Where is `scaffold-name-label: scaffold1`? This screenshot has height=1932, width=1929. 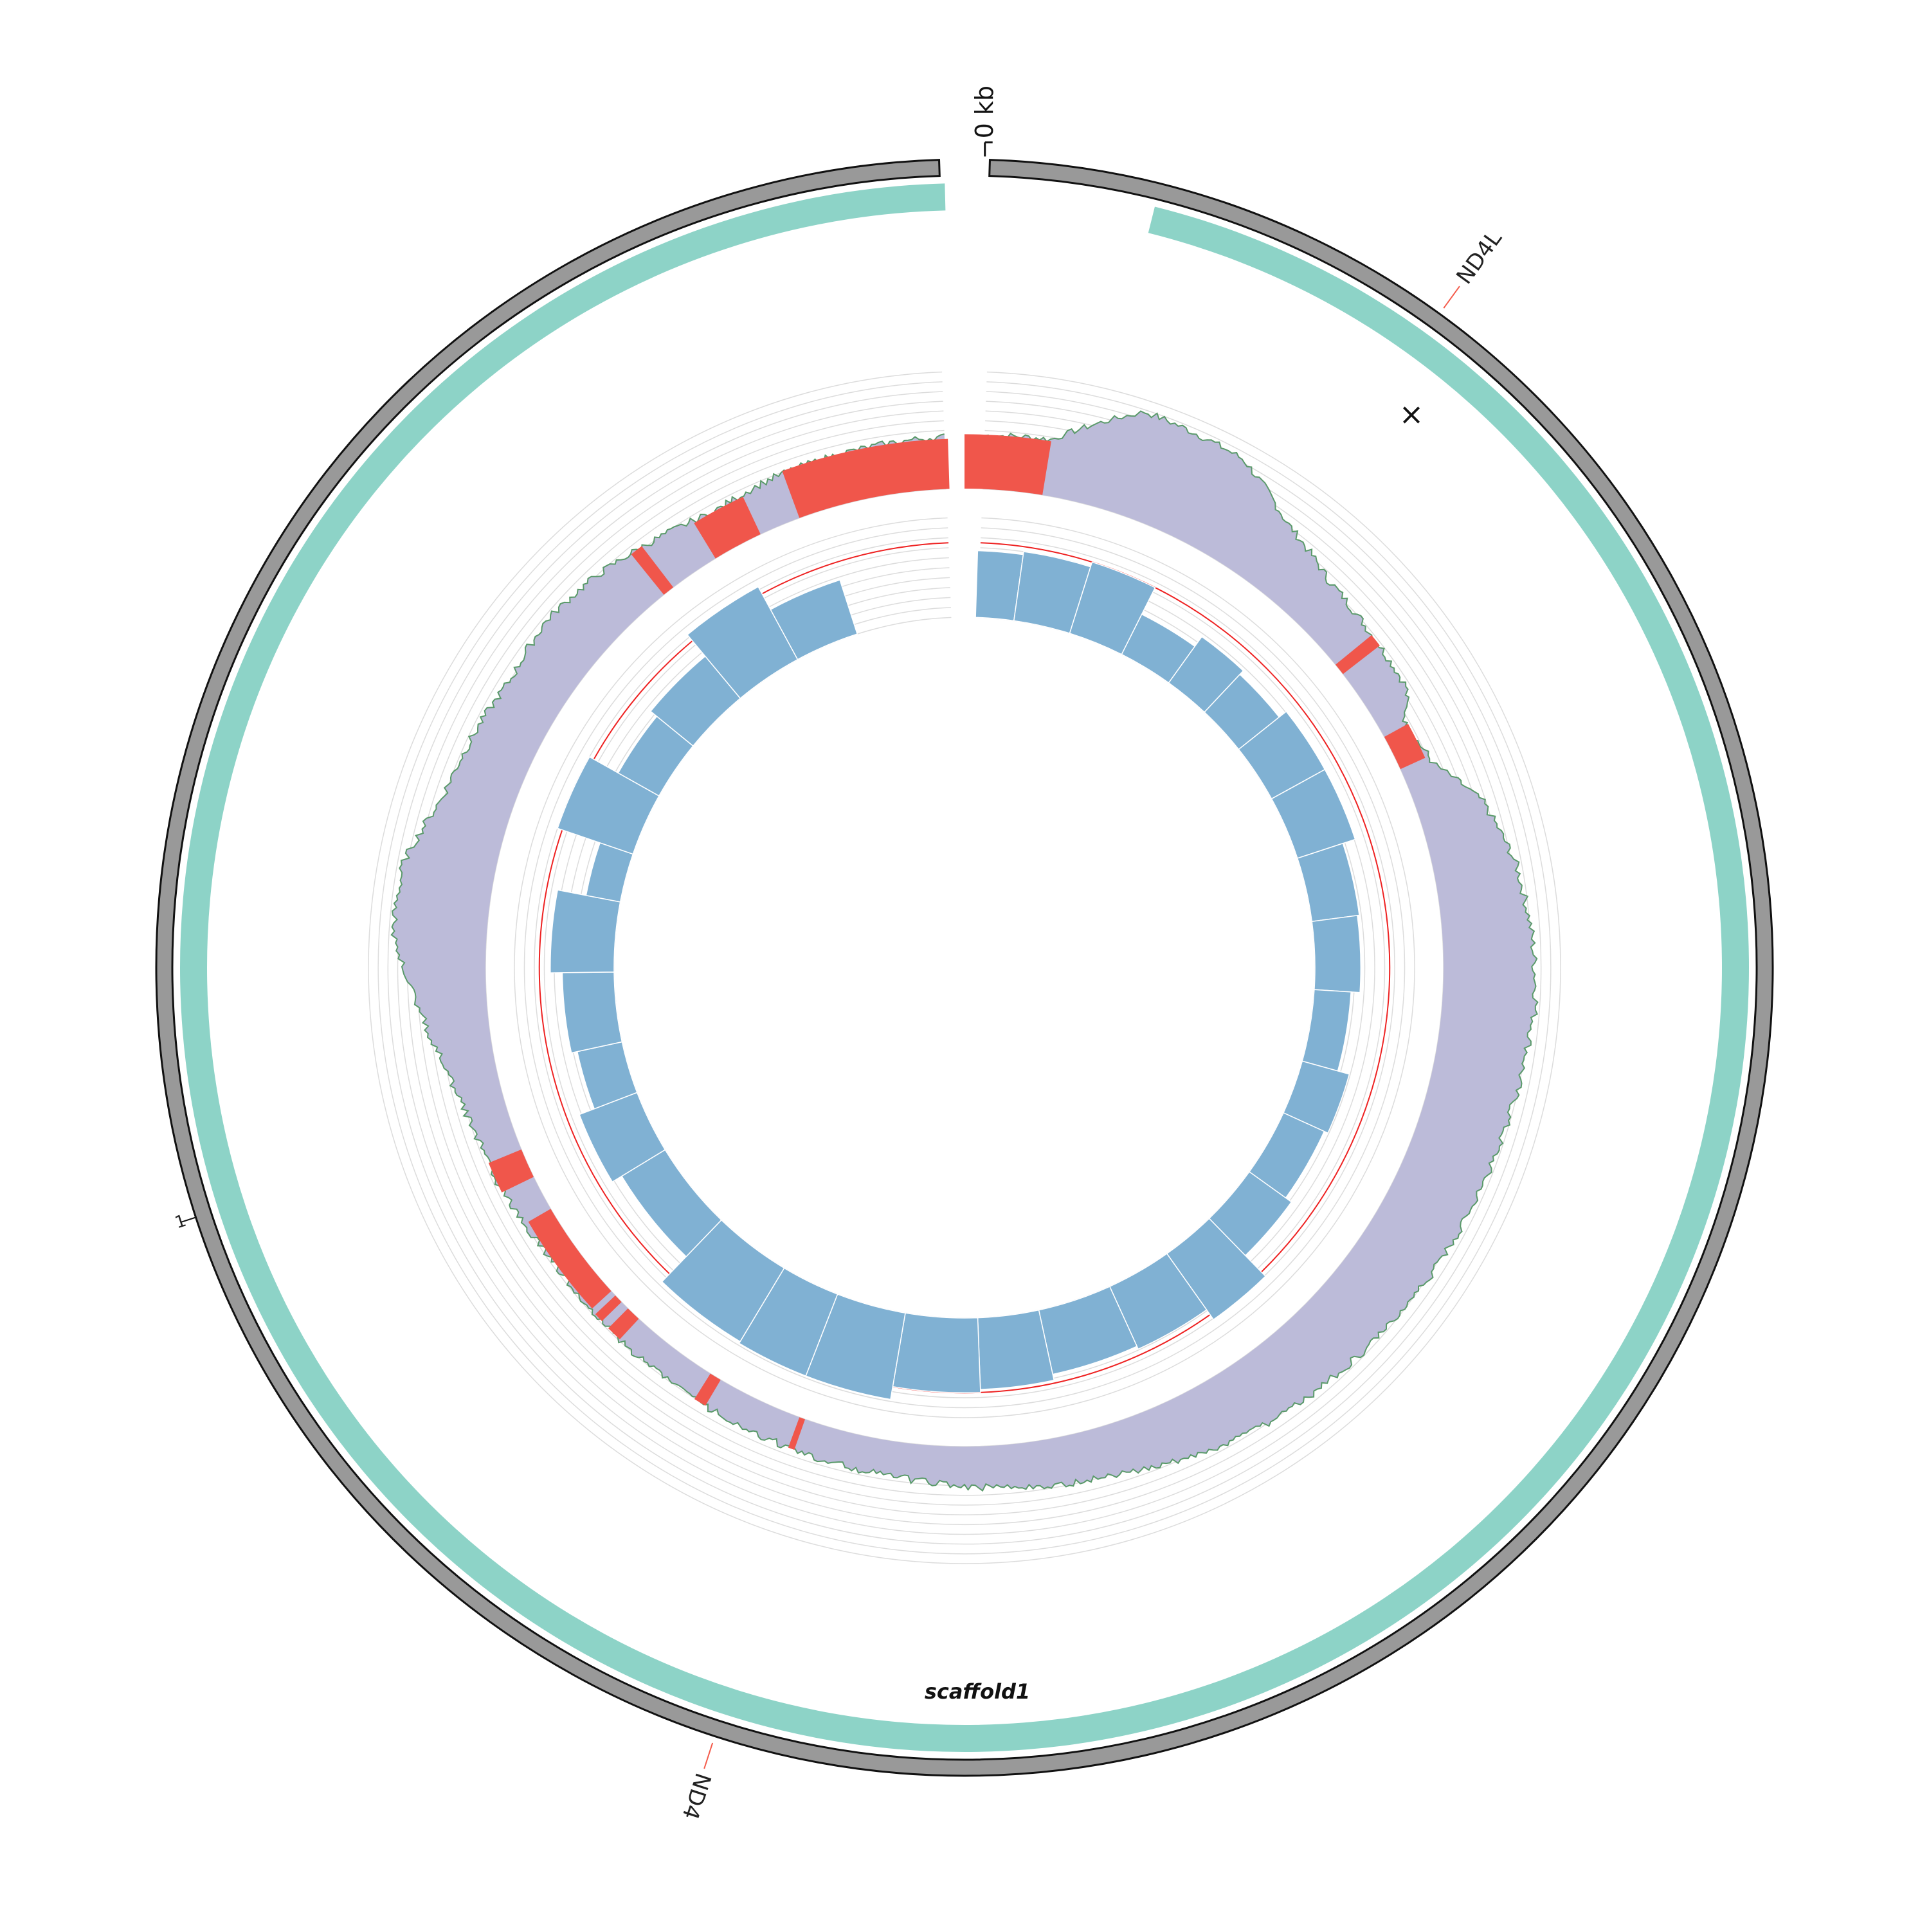 scaffold-name-label: scaffold1 is located at coordinates (977, 1691).